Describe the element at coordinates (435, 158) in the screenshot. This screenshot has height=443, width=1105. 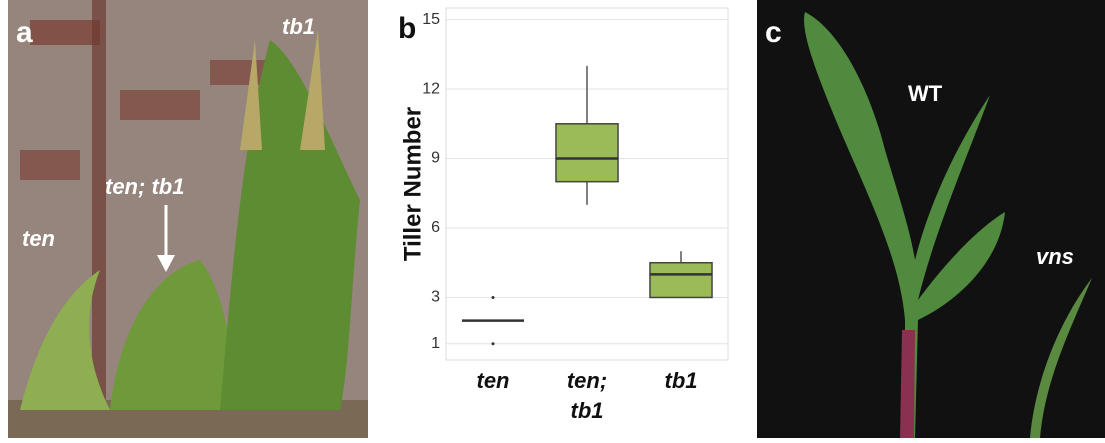
I see `y-tick-label: 9` at that location.